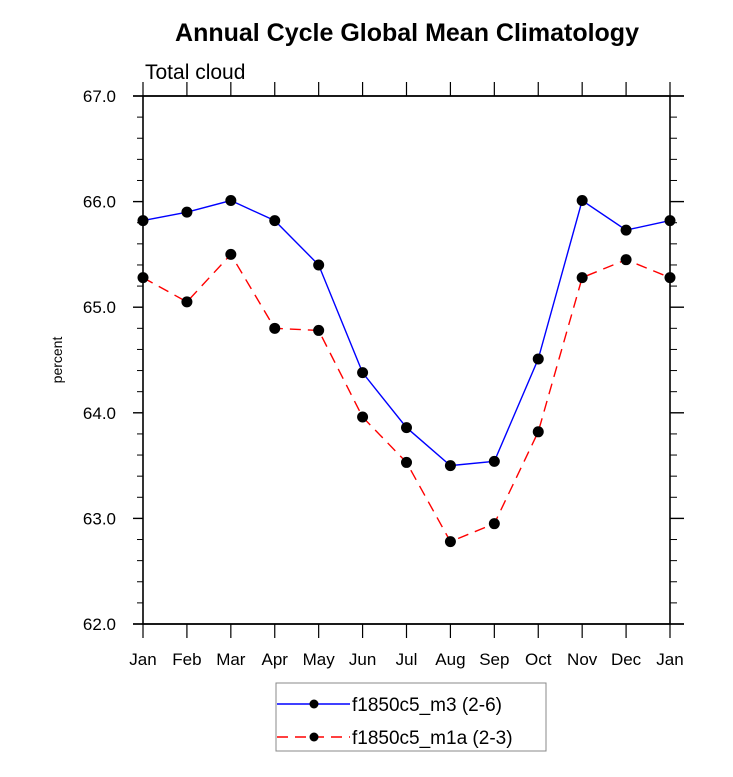  I want to click on x-tick-label: Dec, so click(626, 659).